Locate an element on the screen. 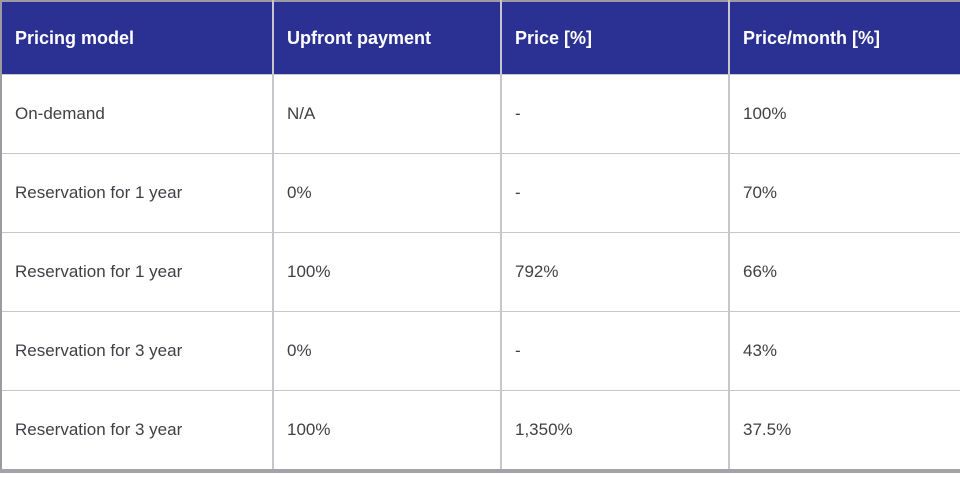 The height and width of the screenshot is (478, 960). column-header-upfront-payment: Upfront payment is located at coordinates (386, 38).